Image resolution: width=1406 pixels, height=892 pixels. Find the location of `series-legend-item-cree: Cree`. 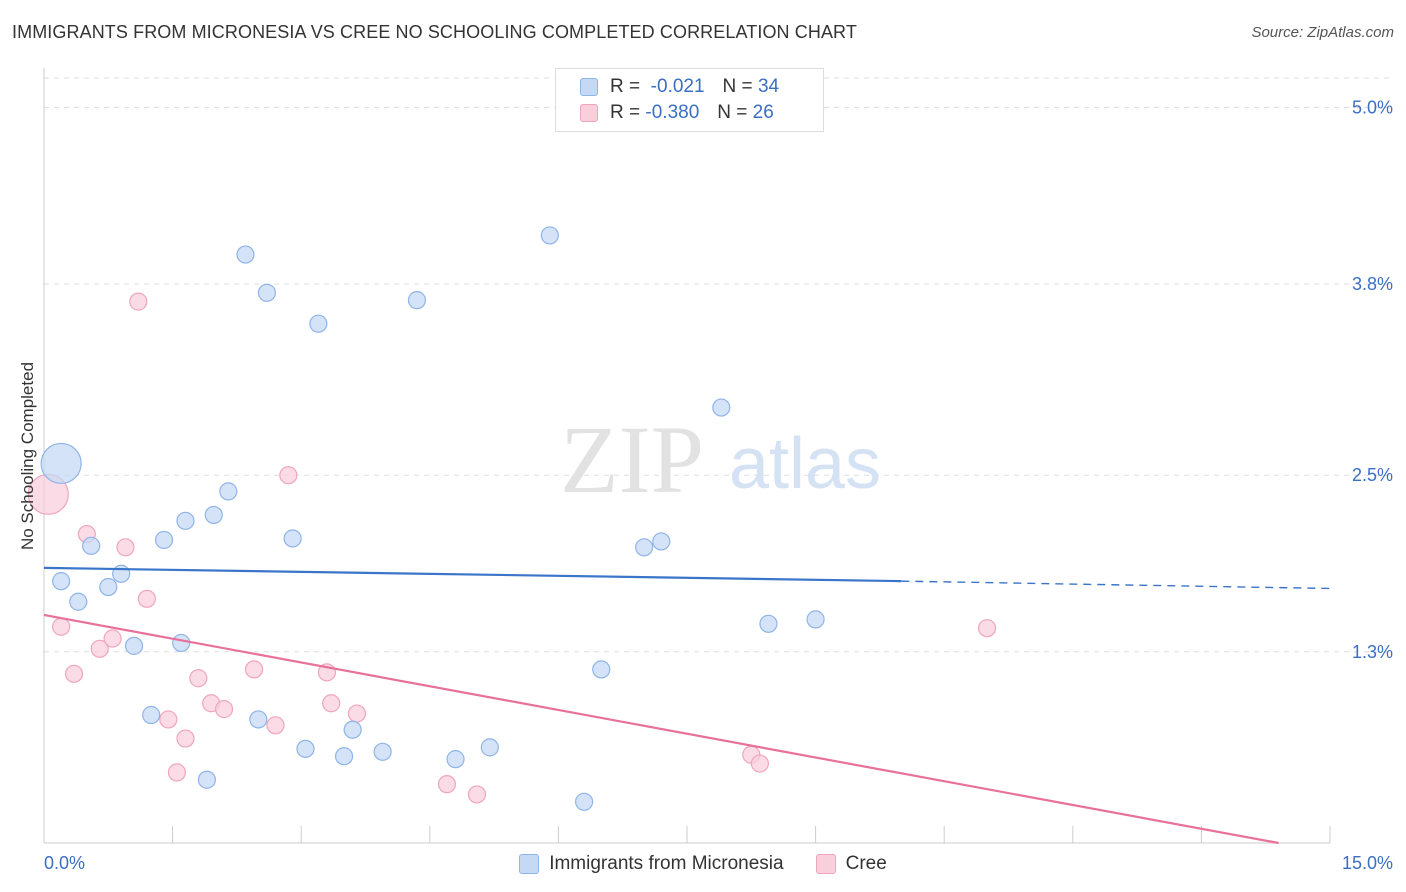

series-legend-item-cree: Cree is located at coordinates (851, 864).